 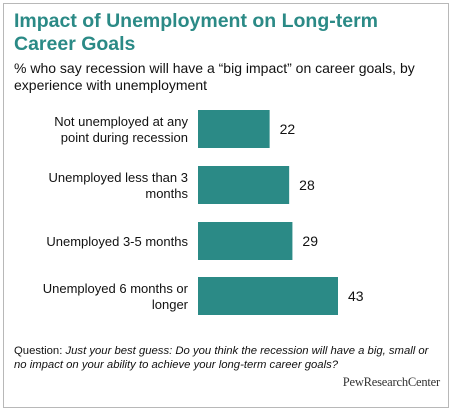 What do you see at coordinates (310, 241) in the screenshot?
I see `bar-value-label: 29` at bounding box center [310, 241].